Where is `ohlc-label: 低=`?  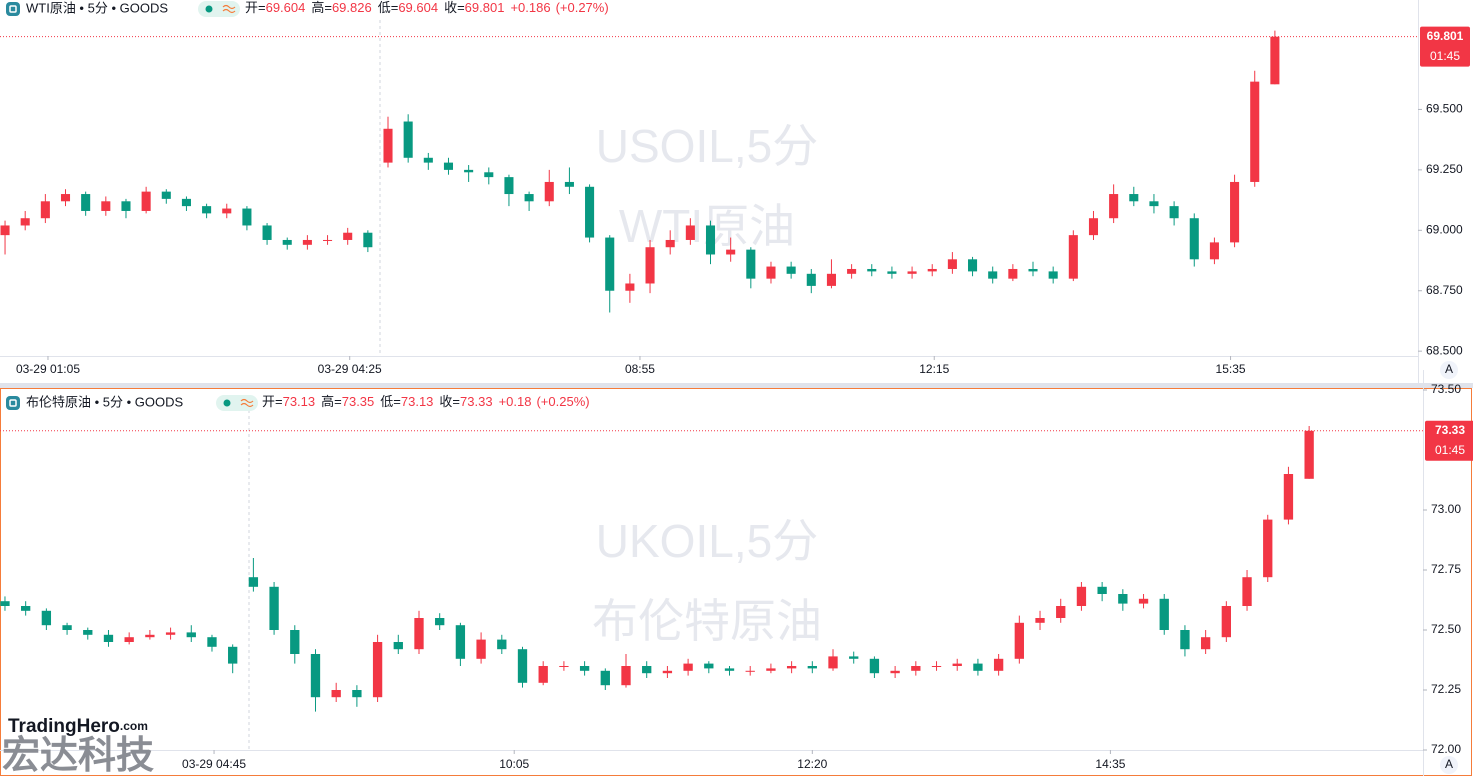 ohlc-label: 低= is located at coordinates (390, 401).